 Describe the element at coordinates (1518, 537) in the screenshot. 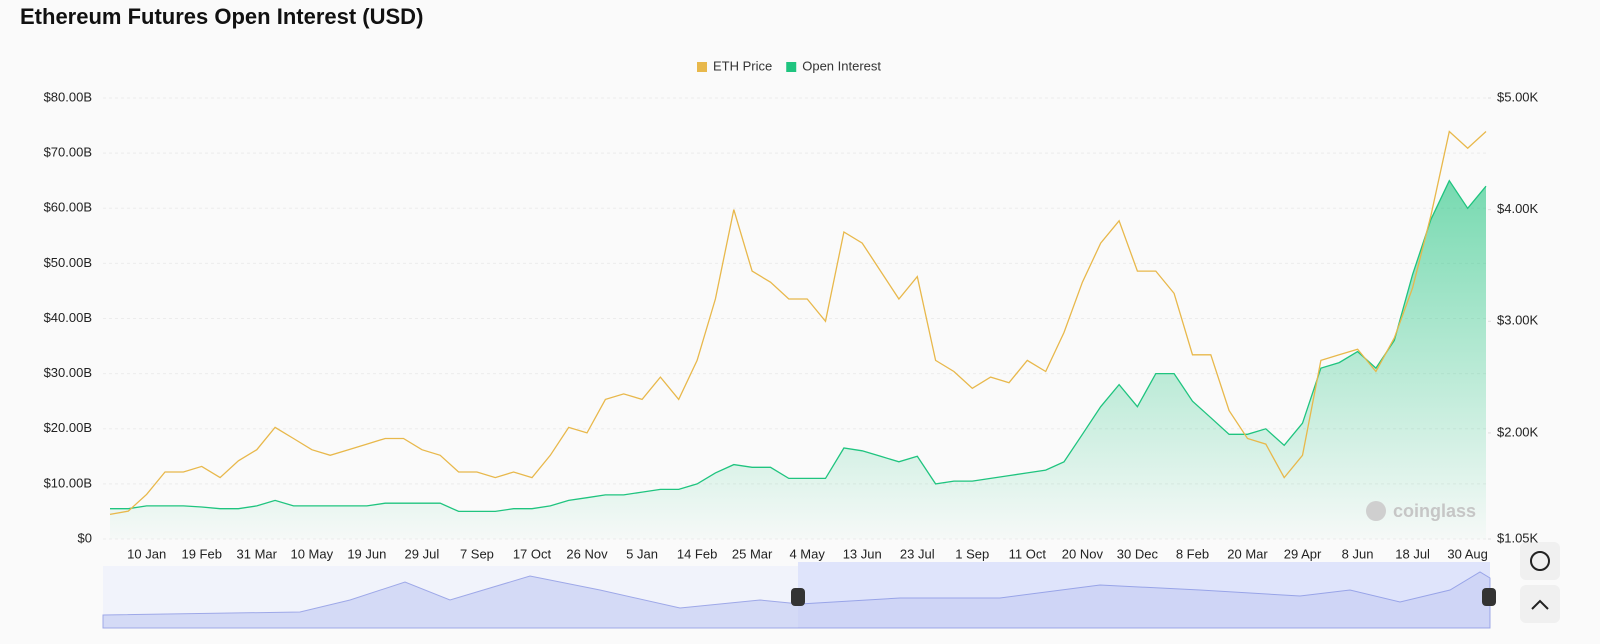

I see `y2-tick-label: $1.05K` at that location.